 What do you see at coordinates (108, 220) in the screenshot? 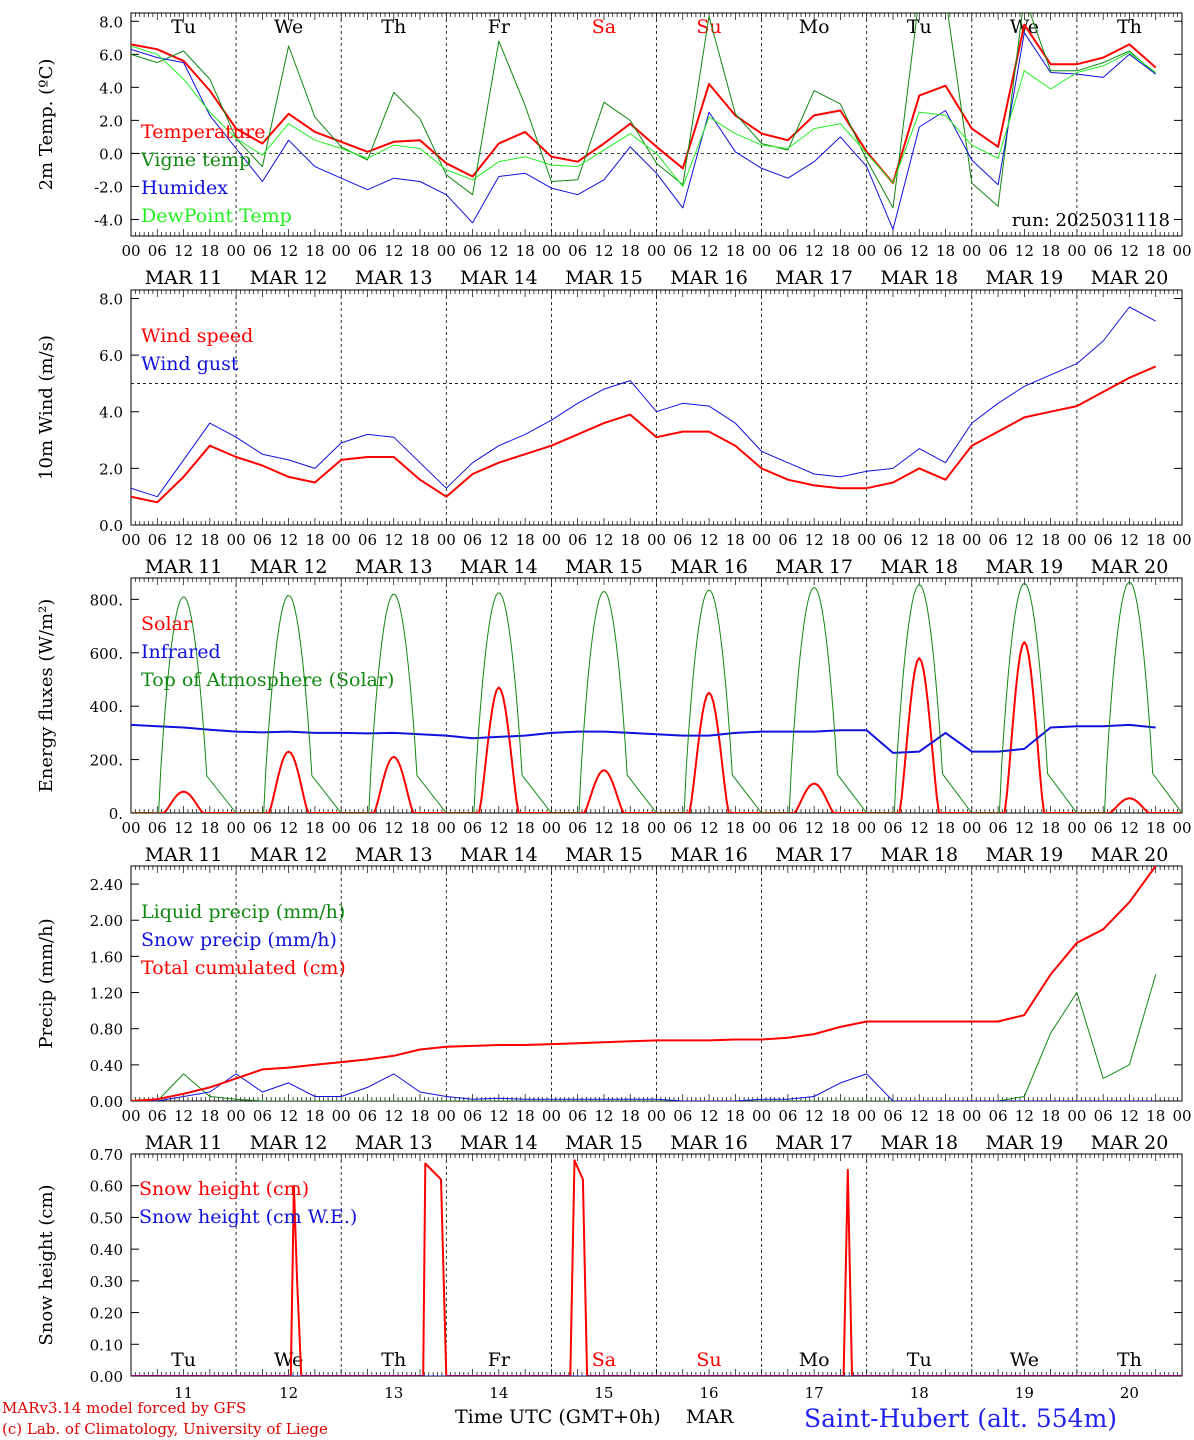
I see `y-tick-label: -4.0` at bounding box center [108, 220].